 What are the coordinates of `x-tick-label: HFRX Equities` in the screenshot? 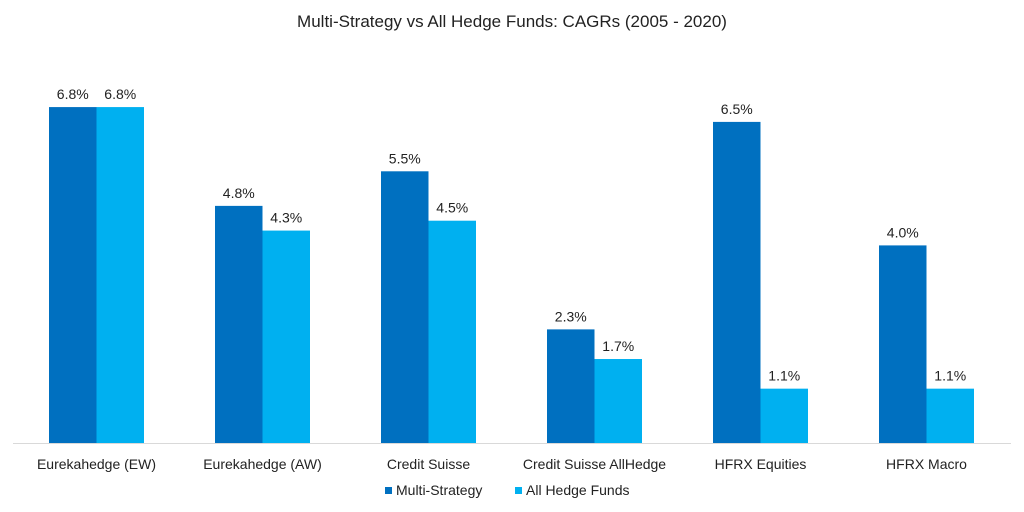 It's located at (761, 464).